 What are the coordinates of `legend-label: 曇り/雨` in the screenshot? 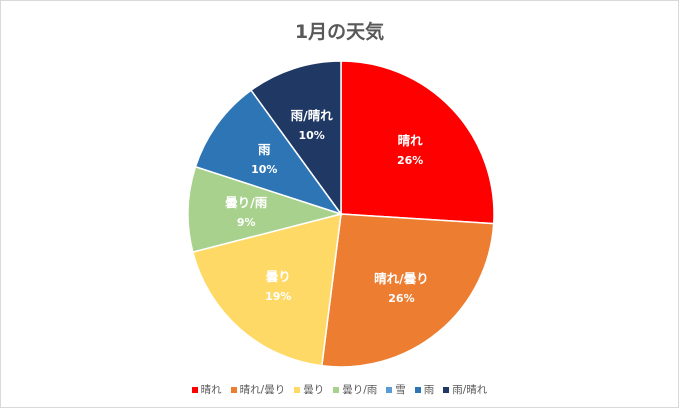 It's located at (360, 390).